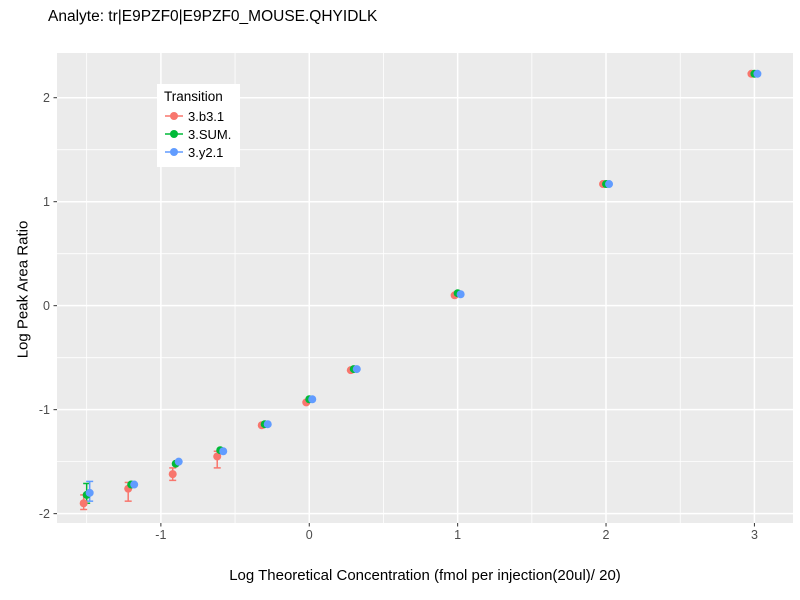 This screenshot has height=600, width=800. What do you see at coordinates (309, 535) in the screenshot?
I see `x-tick-label: 0` at bounding box center [309, 535].